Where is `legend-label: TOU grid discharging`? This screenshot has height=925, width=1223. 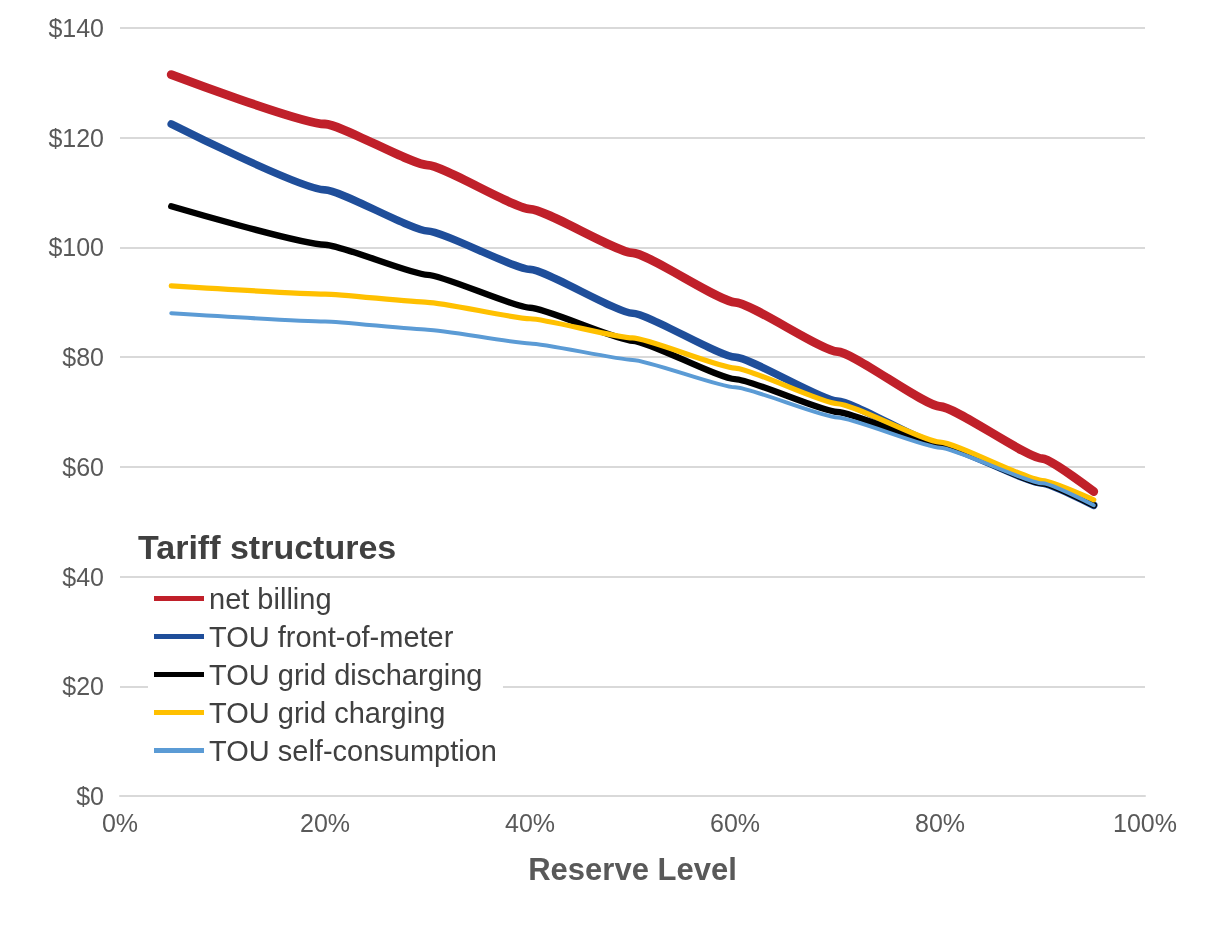 legend-label: TOU grid discharging is located at coordinates (346, 674).